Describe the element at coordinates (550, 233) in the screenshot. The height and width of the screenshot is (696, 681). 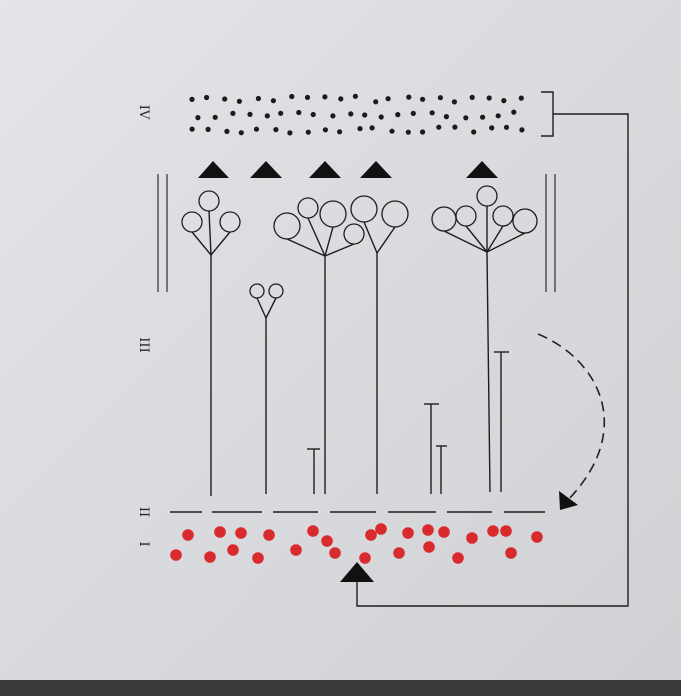
I see `right-boundary-lines` at that location.